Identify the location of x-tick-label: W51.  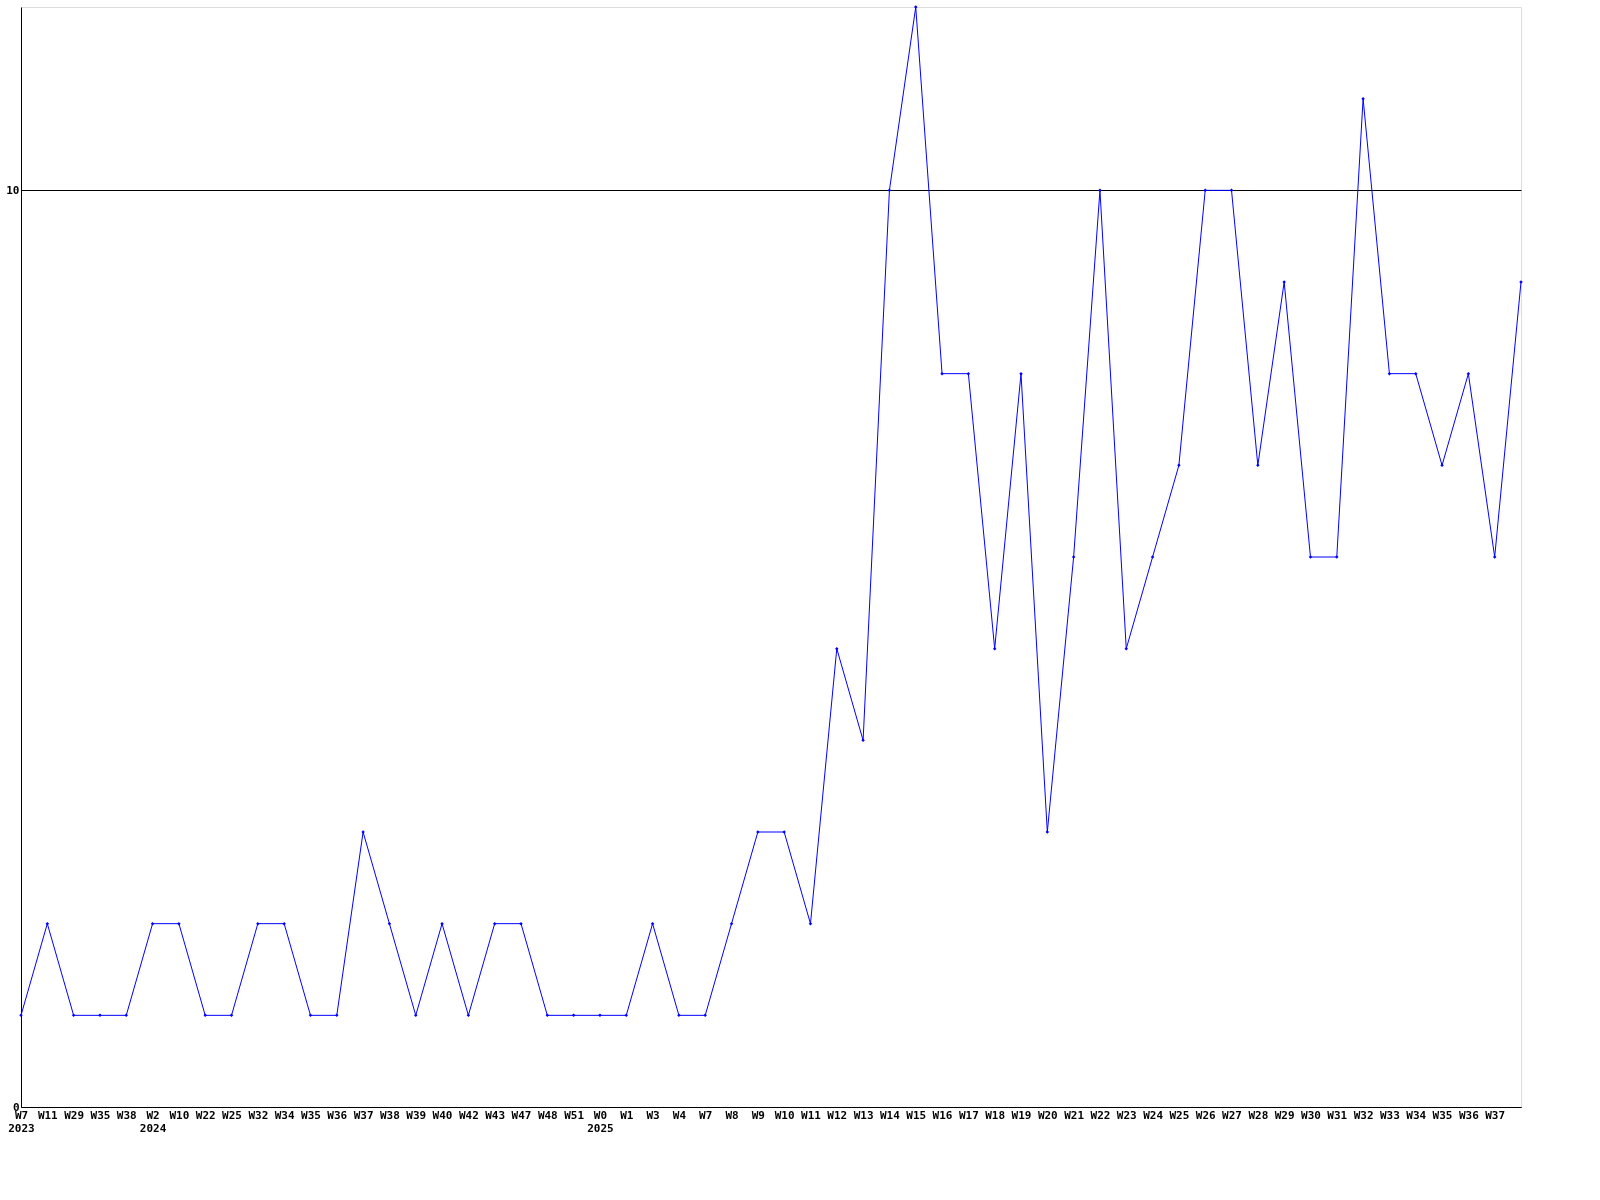
(574, 1115).